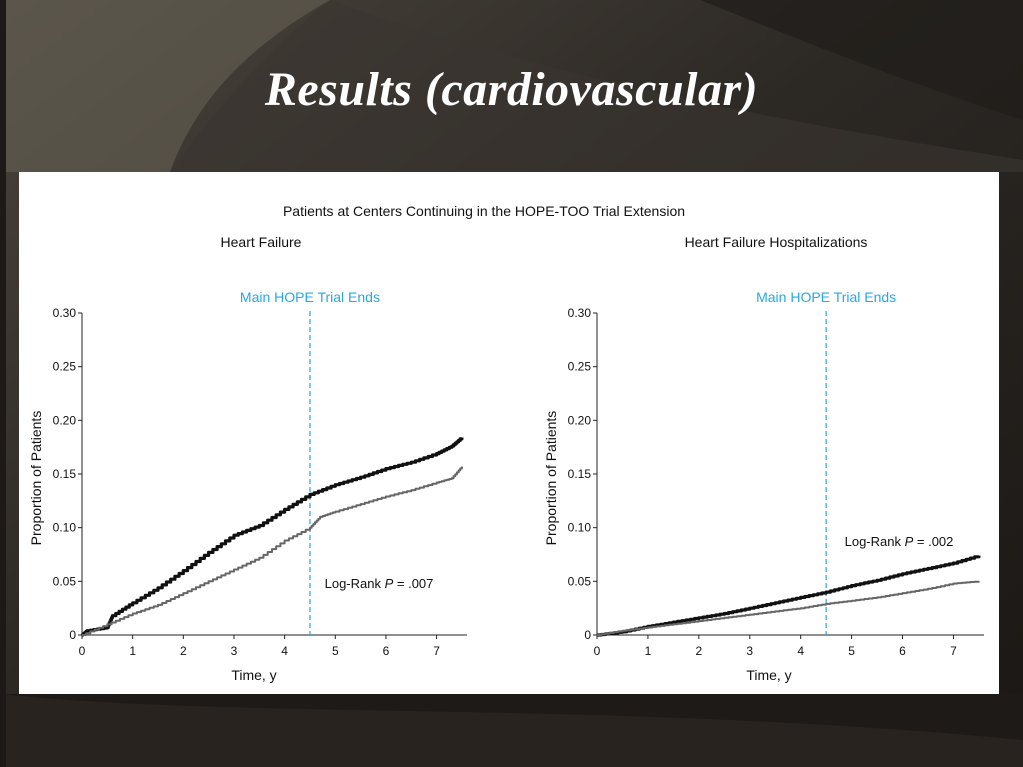 Image resolution: width=1023 pixels, height=767 pixels. Describe the element at coordinates (511, 89) in the screenshot. I see `slide-title: Results (cardiovascular)` at that location.